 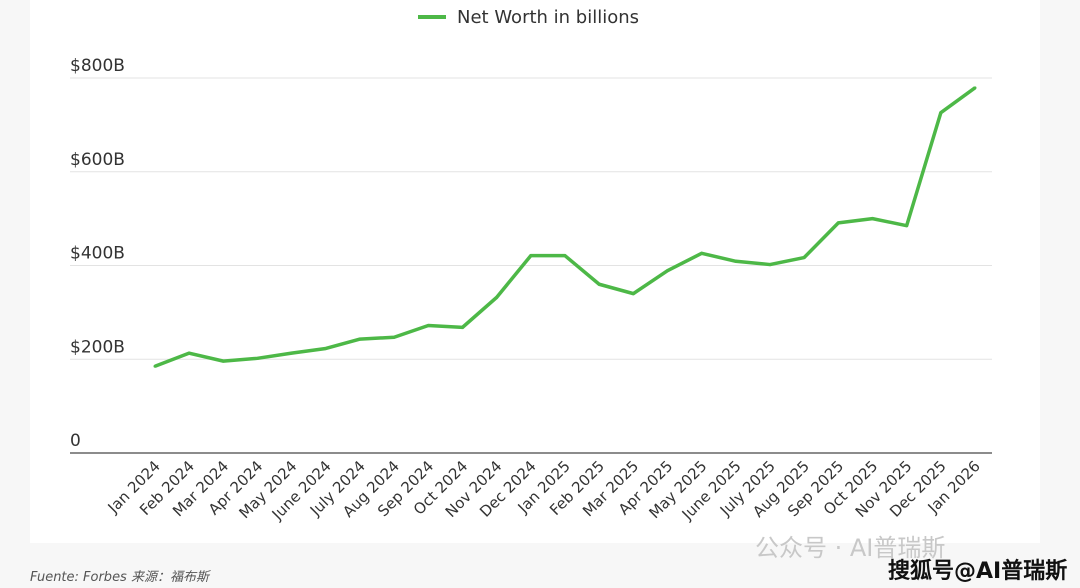 I want to click on y-tick-label: $200B, so click(x=97, y=347).